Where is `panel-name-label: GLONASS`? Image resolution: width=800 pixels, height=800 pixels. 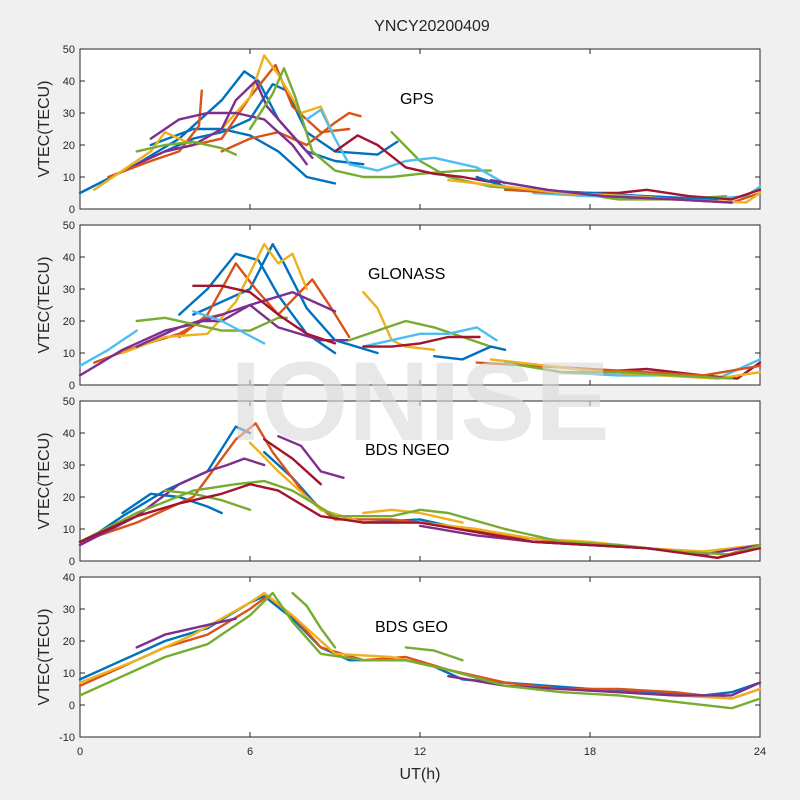
panel-name-label: GLONASS is located at coordinates (406, 274).